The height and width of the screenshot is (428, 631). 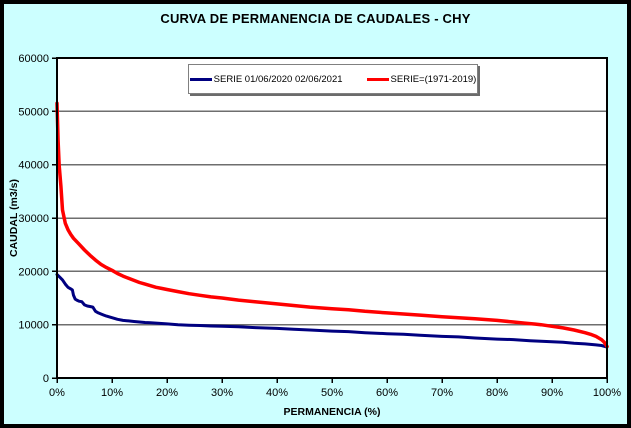 What do you see at coordinates (315, 18) in the screenshot?
I see `chart-title: CURVA DE PERMANENCIA DE CAUDALES - CHY` at bounding box center [315, 18].